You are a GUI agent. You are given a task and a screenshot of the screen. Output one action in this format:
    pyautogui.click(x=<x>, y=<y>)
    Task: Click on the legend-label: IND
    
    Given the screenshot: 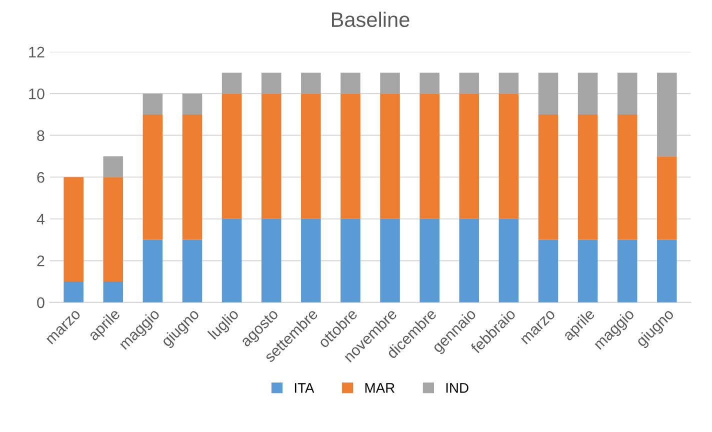 What is the action you would take?
    pyautogui.click(x=457, y=388)
    